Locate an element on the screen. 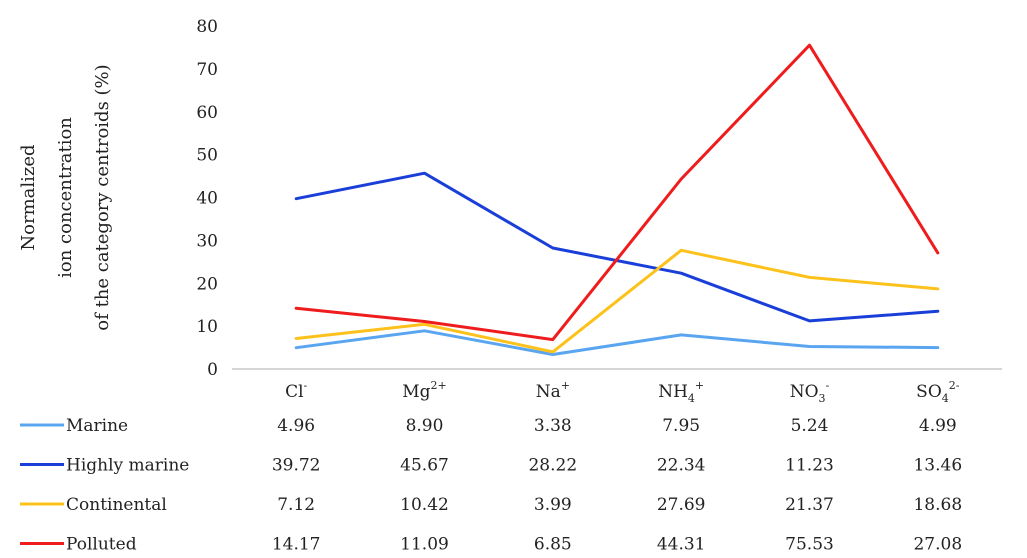  x-tick-label: NH4+ is located at coordinates (681, 392).